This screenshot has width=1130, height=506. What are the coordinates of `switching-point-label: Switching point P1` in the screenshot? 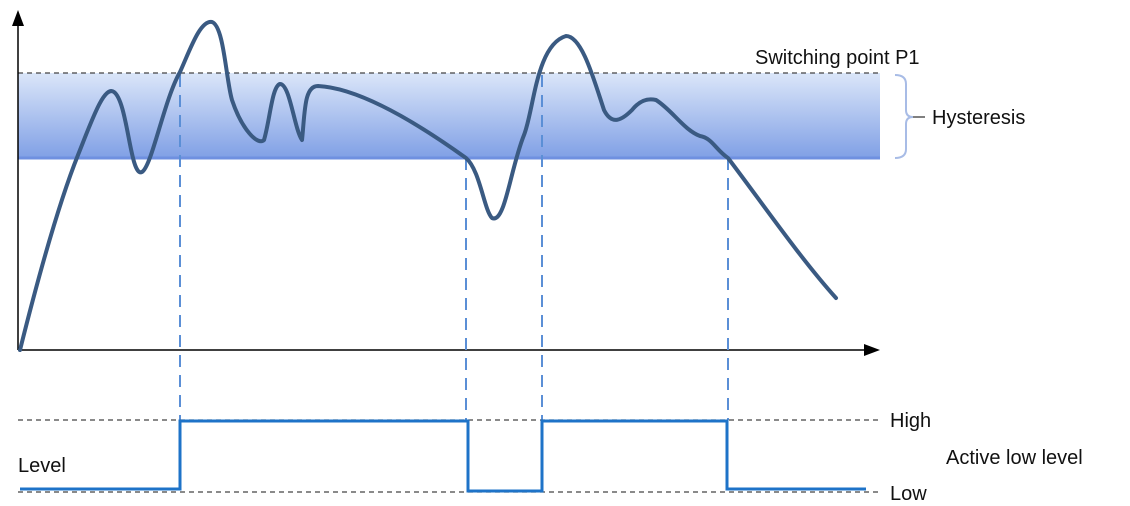 It's located at (837, 58).